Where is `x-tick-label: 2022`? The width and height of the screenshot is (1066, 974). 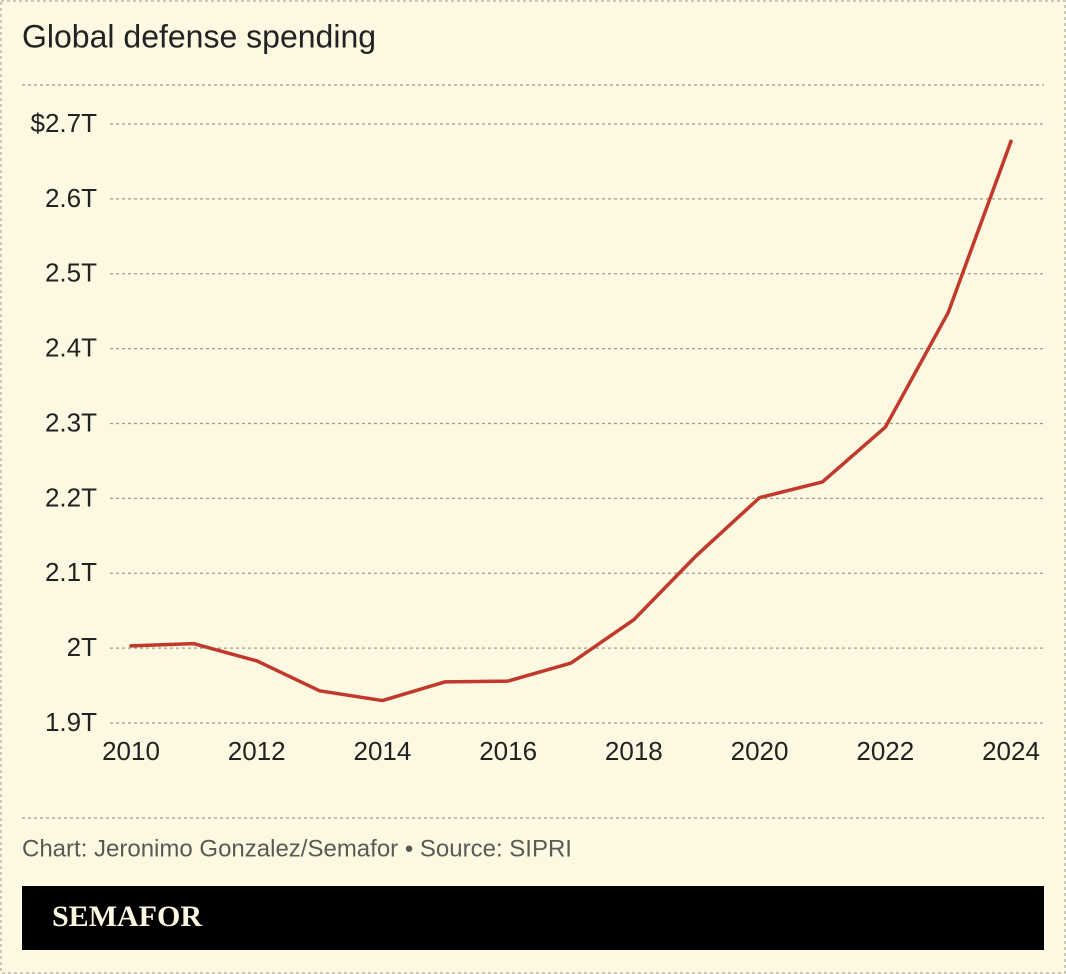 x-tick-label: 2022 is located at coordinates (885, 751).